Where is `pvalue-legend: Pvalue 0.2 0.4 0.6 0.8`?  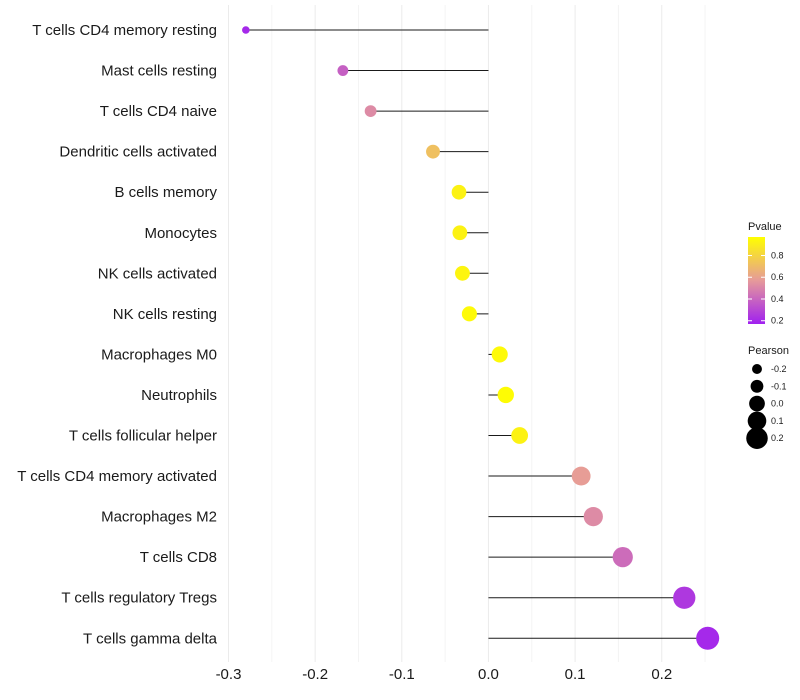 pvalue-legend: Pvalue 0.2 0.4 0.6 0.8 is located at coordinates (766, 273).